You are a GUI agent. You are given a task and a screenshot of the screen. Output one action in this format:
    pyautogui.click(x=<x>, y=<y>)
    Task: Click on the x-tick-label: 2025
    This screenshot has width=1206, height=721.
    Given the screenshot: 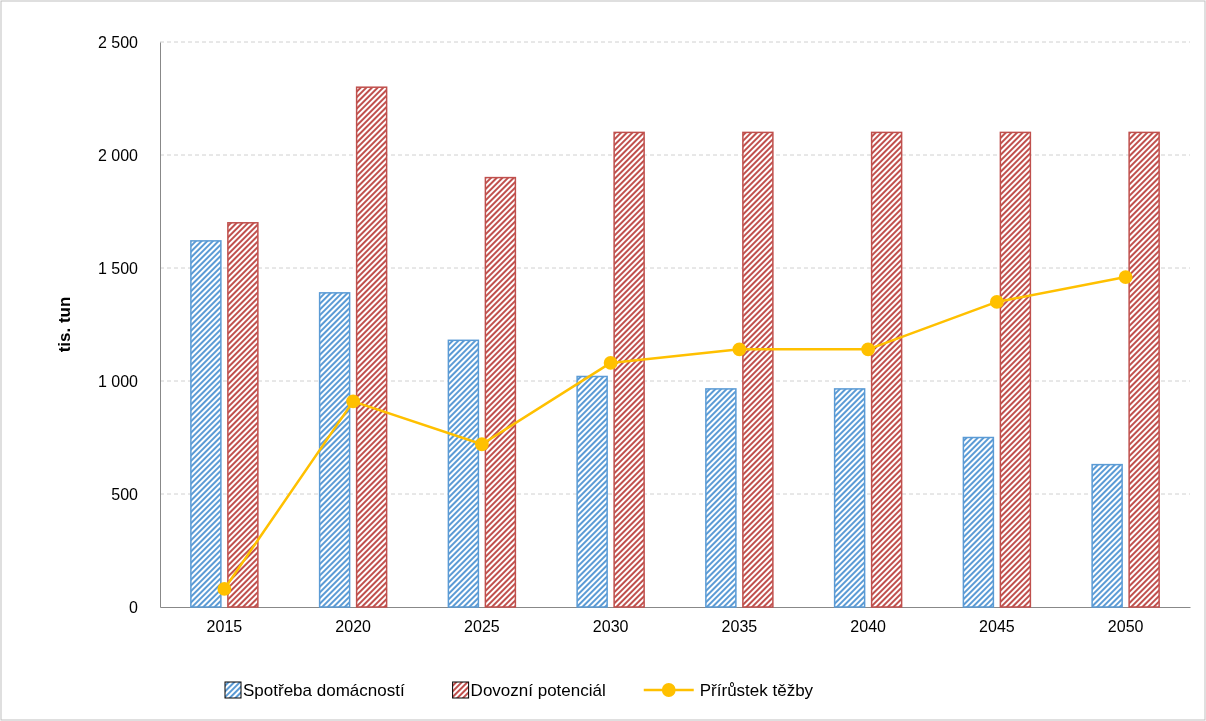 What is the action you would take?
    pyautogui.click(x=482, y=627)
    